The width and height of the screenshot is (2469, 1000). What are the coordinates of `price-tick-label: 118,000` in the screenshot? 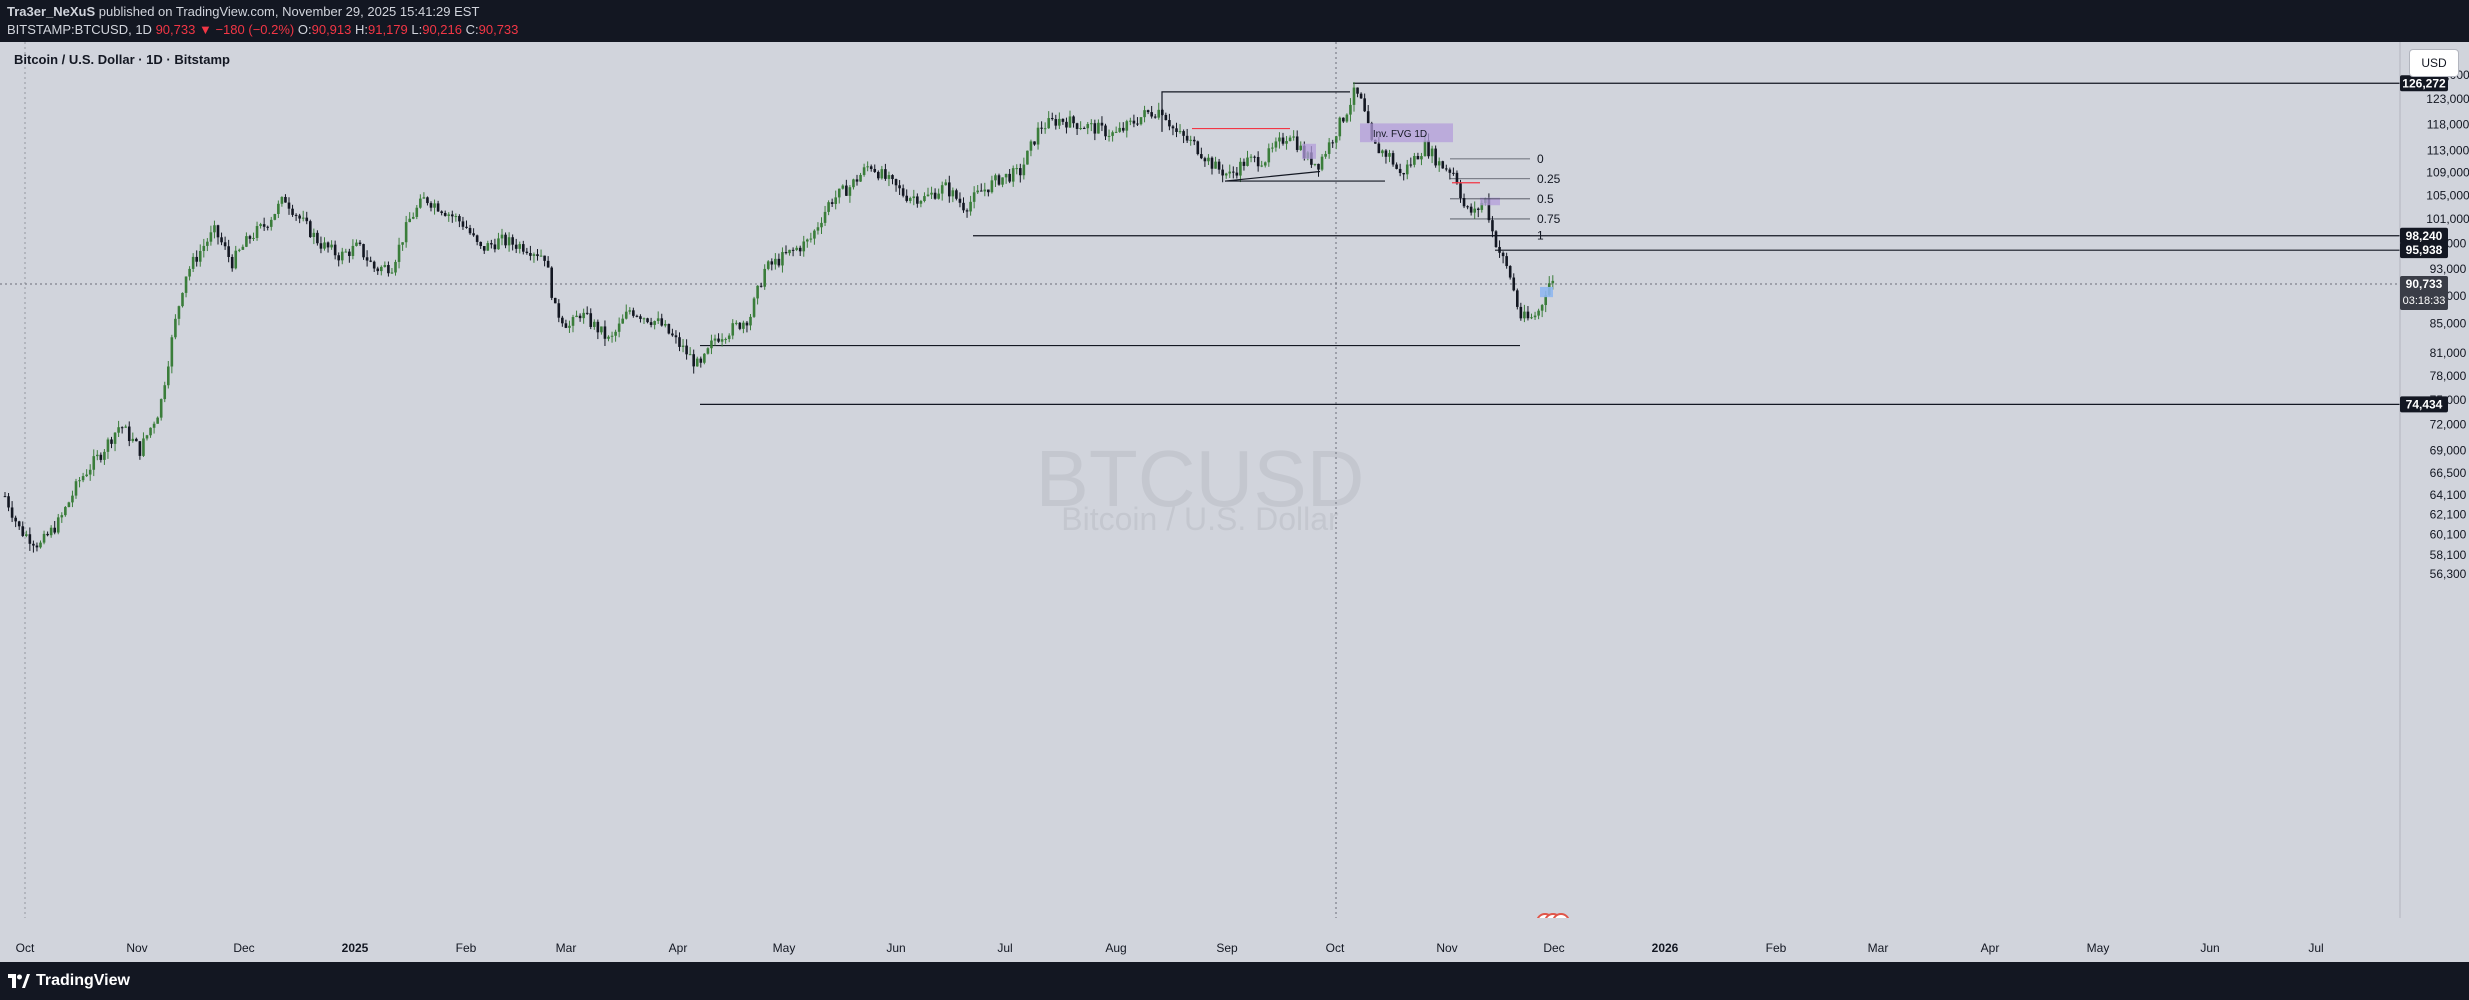 It's located at (2448, 124).